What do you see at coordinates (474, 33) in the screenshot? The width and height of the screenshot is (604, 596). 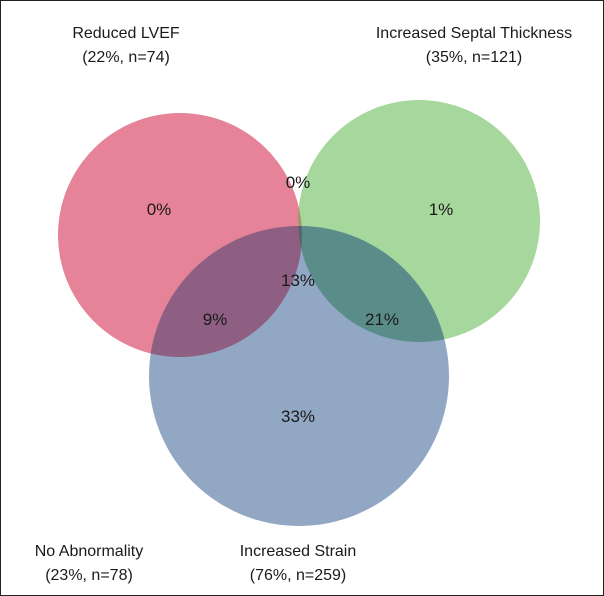 I see `label-septal-name: Increased Septal Thickness` at bounding box center [474, 33].